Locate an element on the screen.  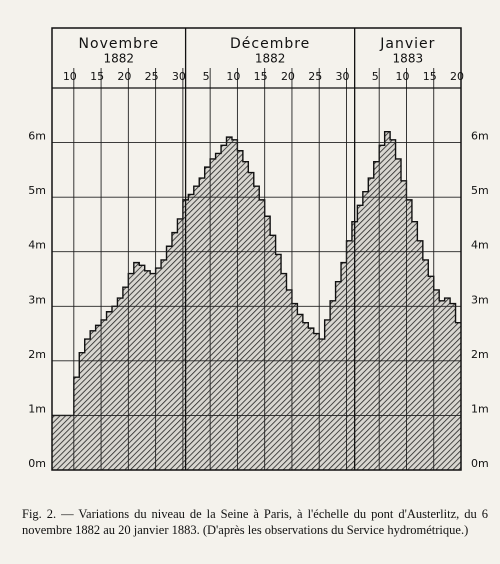
y-tick-label-right: 1m is located at coordinates (480, 408).